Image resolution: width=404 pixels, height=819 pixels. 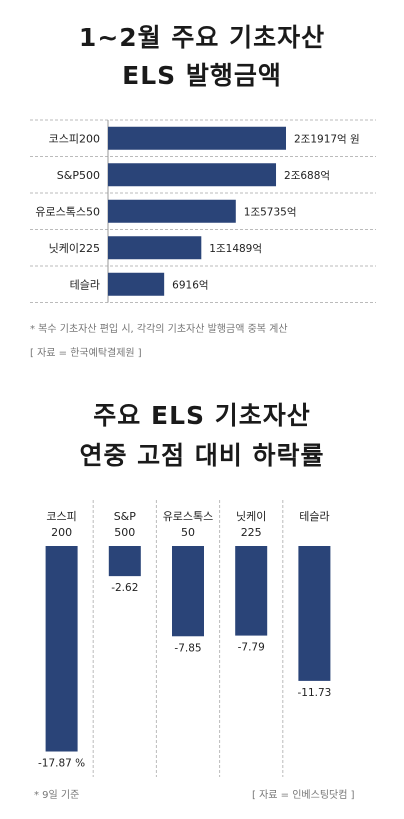 I want to click on chart2-title-line2: 연중 고점 대비 하락률, so click(x=202, y=455).